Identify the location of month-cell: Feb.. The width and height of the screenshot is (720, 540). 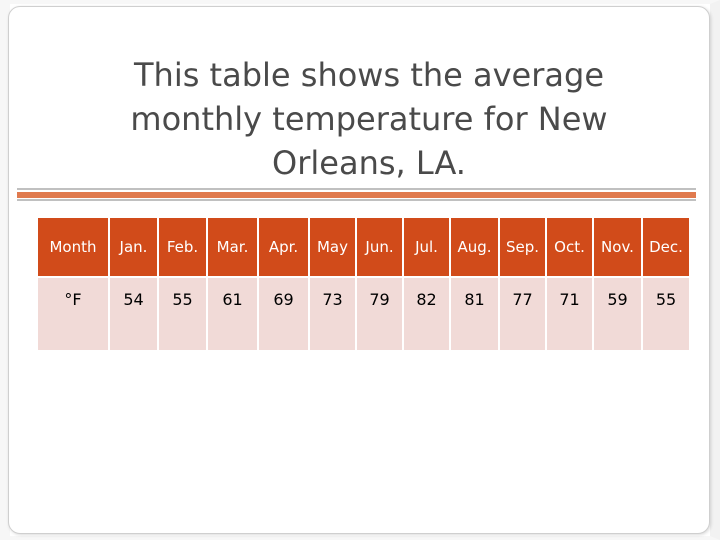
(182, 247).